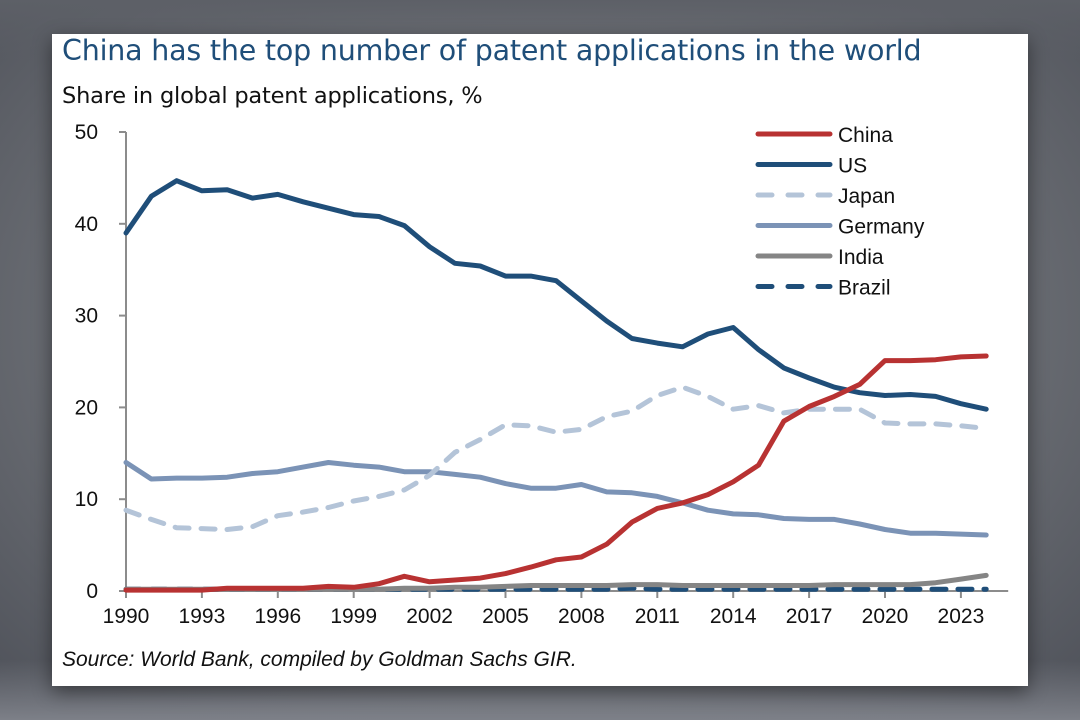 The image size is (1080, 720). I want to click on x-tick-label: 2014, so click(733, 616).